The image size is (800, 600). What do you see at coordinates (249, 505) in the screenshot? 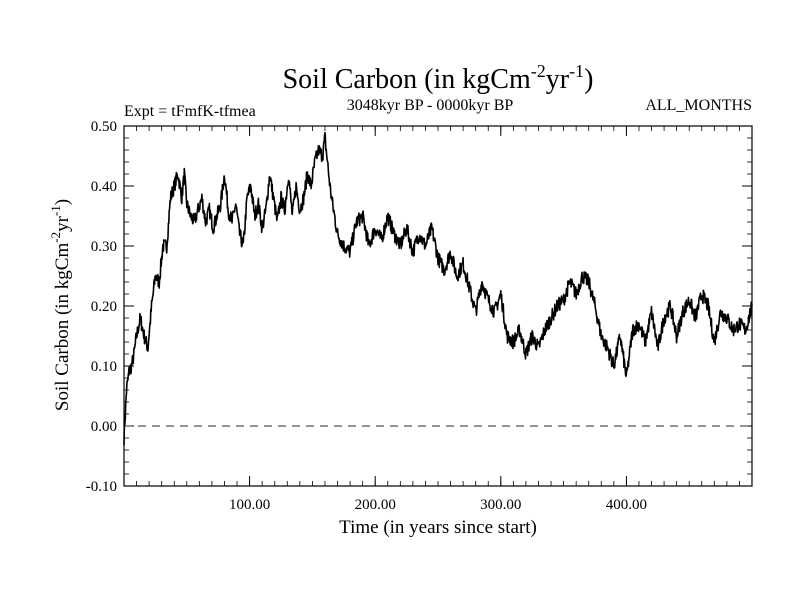
I see `x-tick-label: 100.00` at bounding box center [249, 505].